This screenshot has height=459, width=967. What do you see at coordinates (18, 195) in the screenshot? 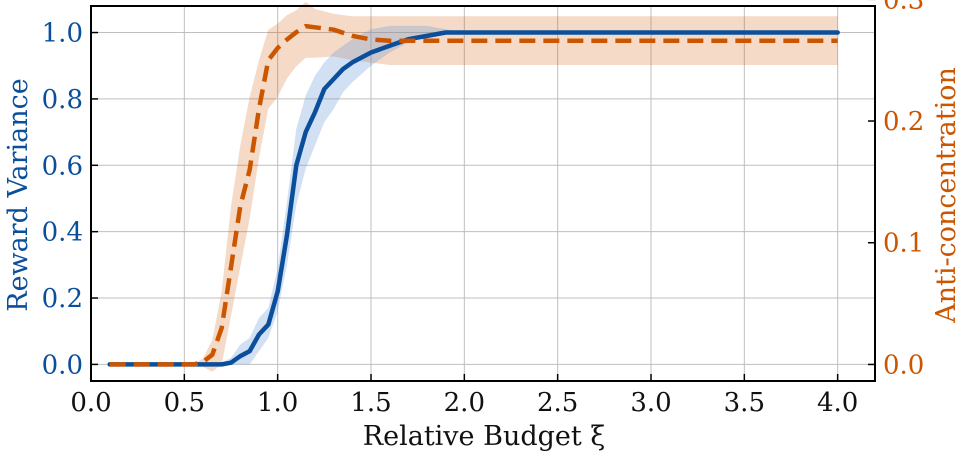
I see `left-y-axis-label: Reward Variance` at bounding box center [18, 195].